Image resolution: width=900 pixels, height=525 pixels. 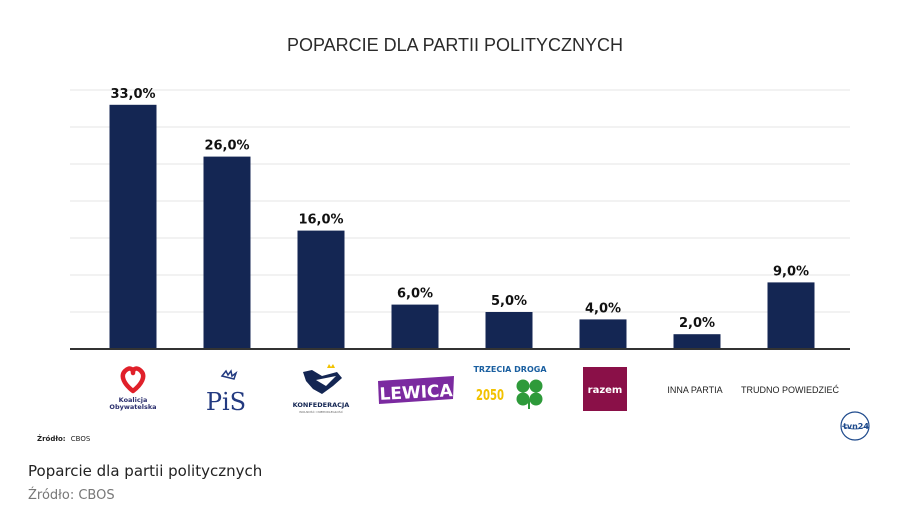 What do you see at coordinates (51, 438) in the screenshot?
I see `source-note-label: Źródło:` at bounding box center [51, 438].